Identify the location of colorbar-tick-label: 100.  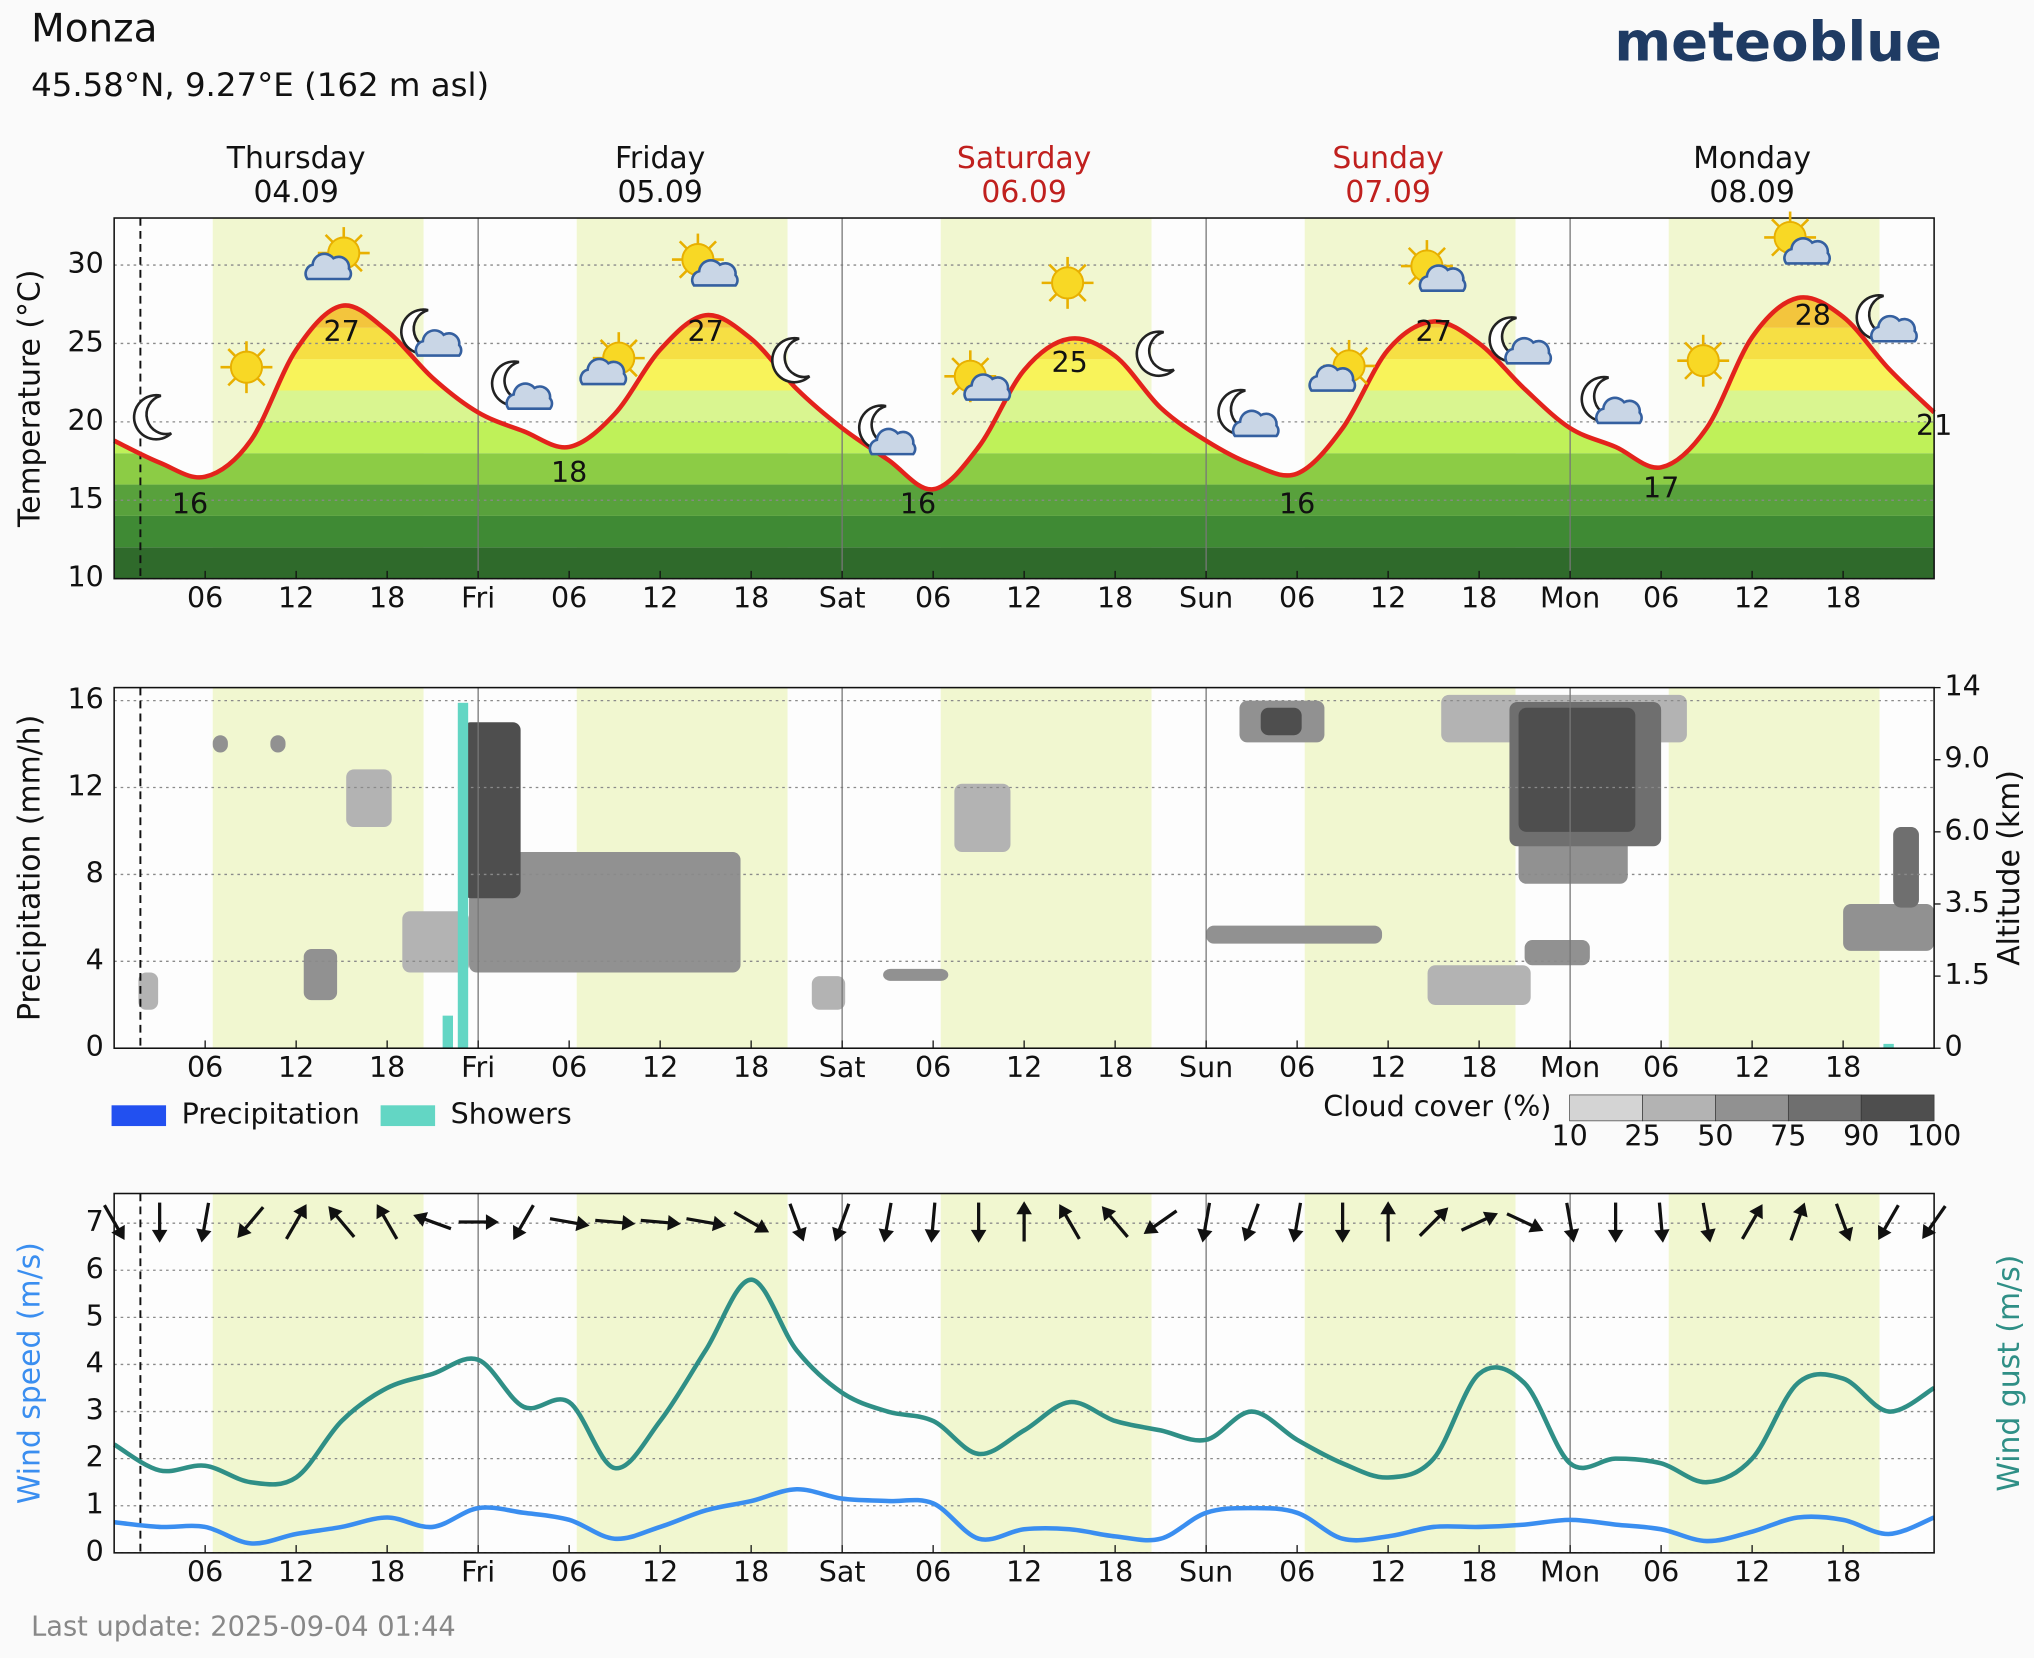
(1934, 1136).